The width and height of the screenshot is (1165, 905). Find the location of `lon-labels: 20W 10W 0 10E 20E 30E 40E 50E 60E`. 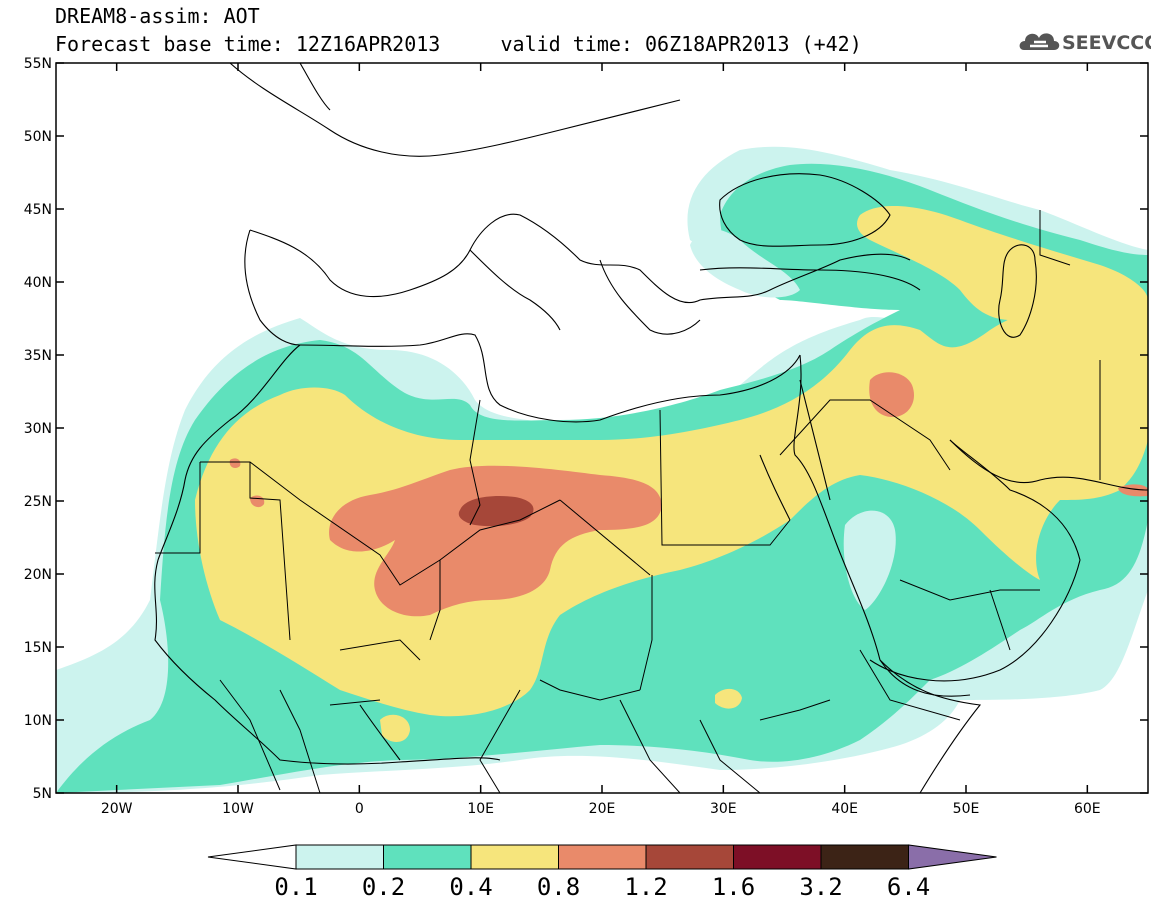

lon-labels: 20W 10W 0 10E 20E 30E 40E 50E 60E is located at coordinates (601, 809).